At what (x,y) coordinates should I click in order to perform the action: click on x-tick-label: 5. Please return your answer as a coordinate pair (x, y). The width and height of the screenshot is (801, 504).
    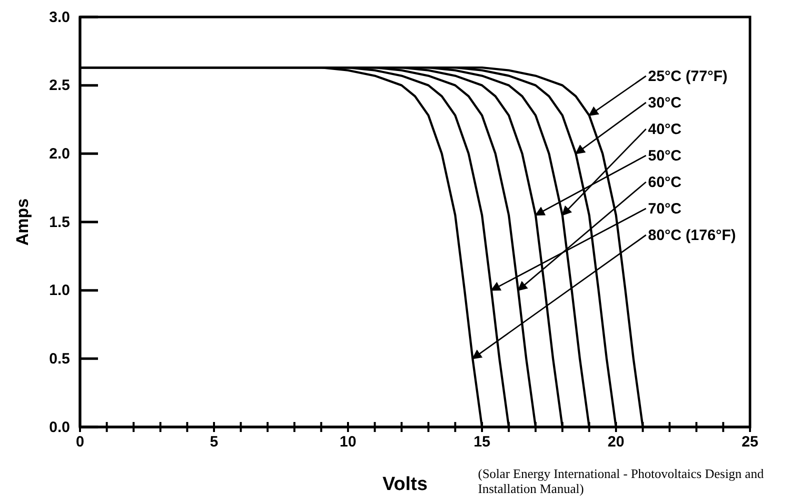
    Looking at the image, I should click on (214, 442).